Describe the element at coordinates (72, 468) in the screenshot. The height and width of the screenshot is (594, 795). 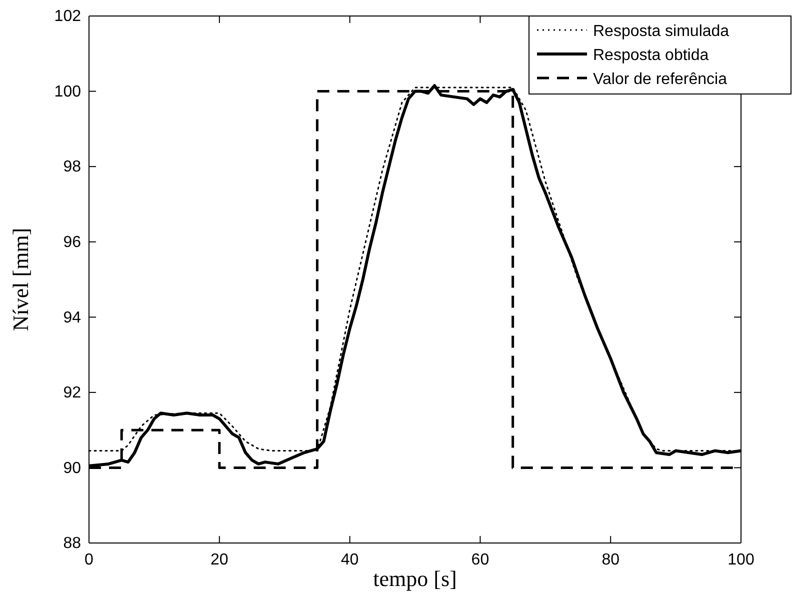
I see `y-tick-label: 90` at that location.